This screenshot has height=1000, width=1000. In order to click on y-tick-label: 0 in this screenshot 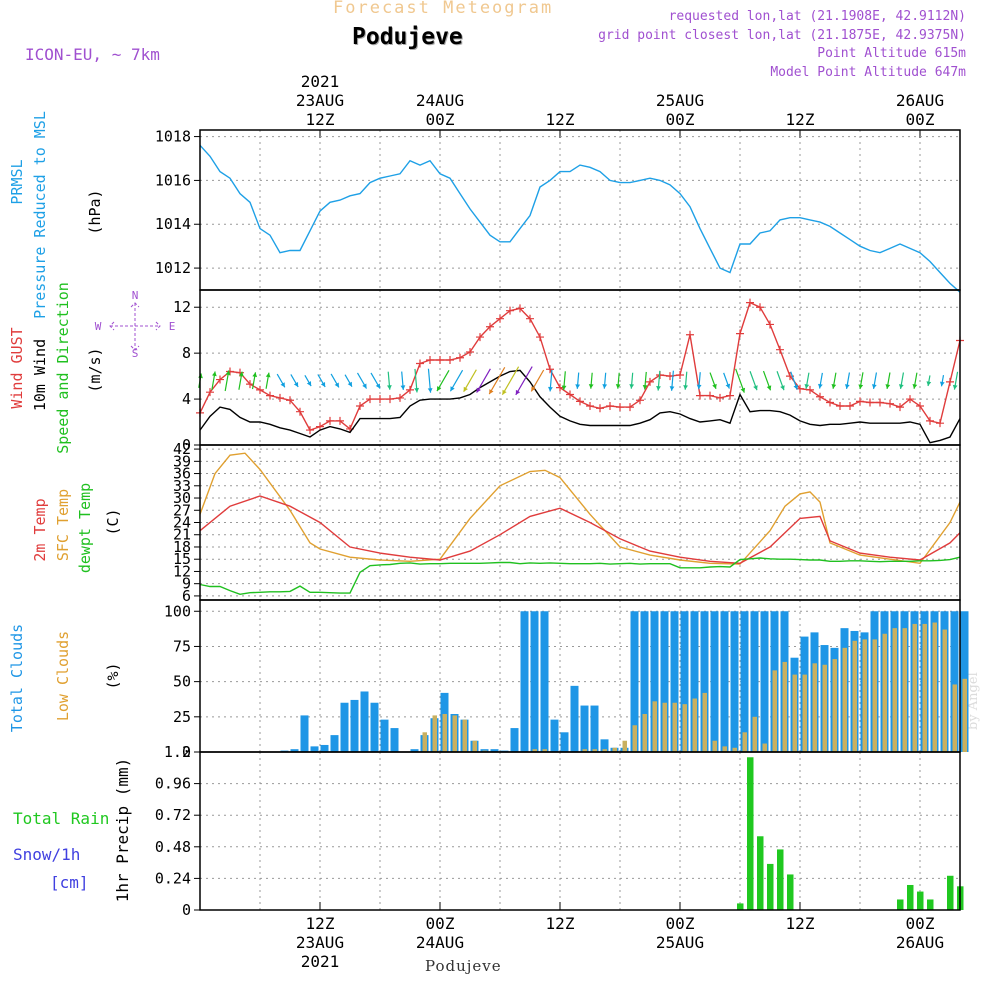, I will do `click(186, 910)`.